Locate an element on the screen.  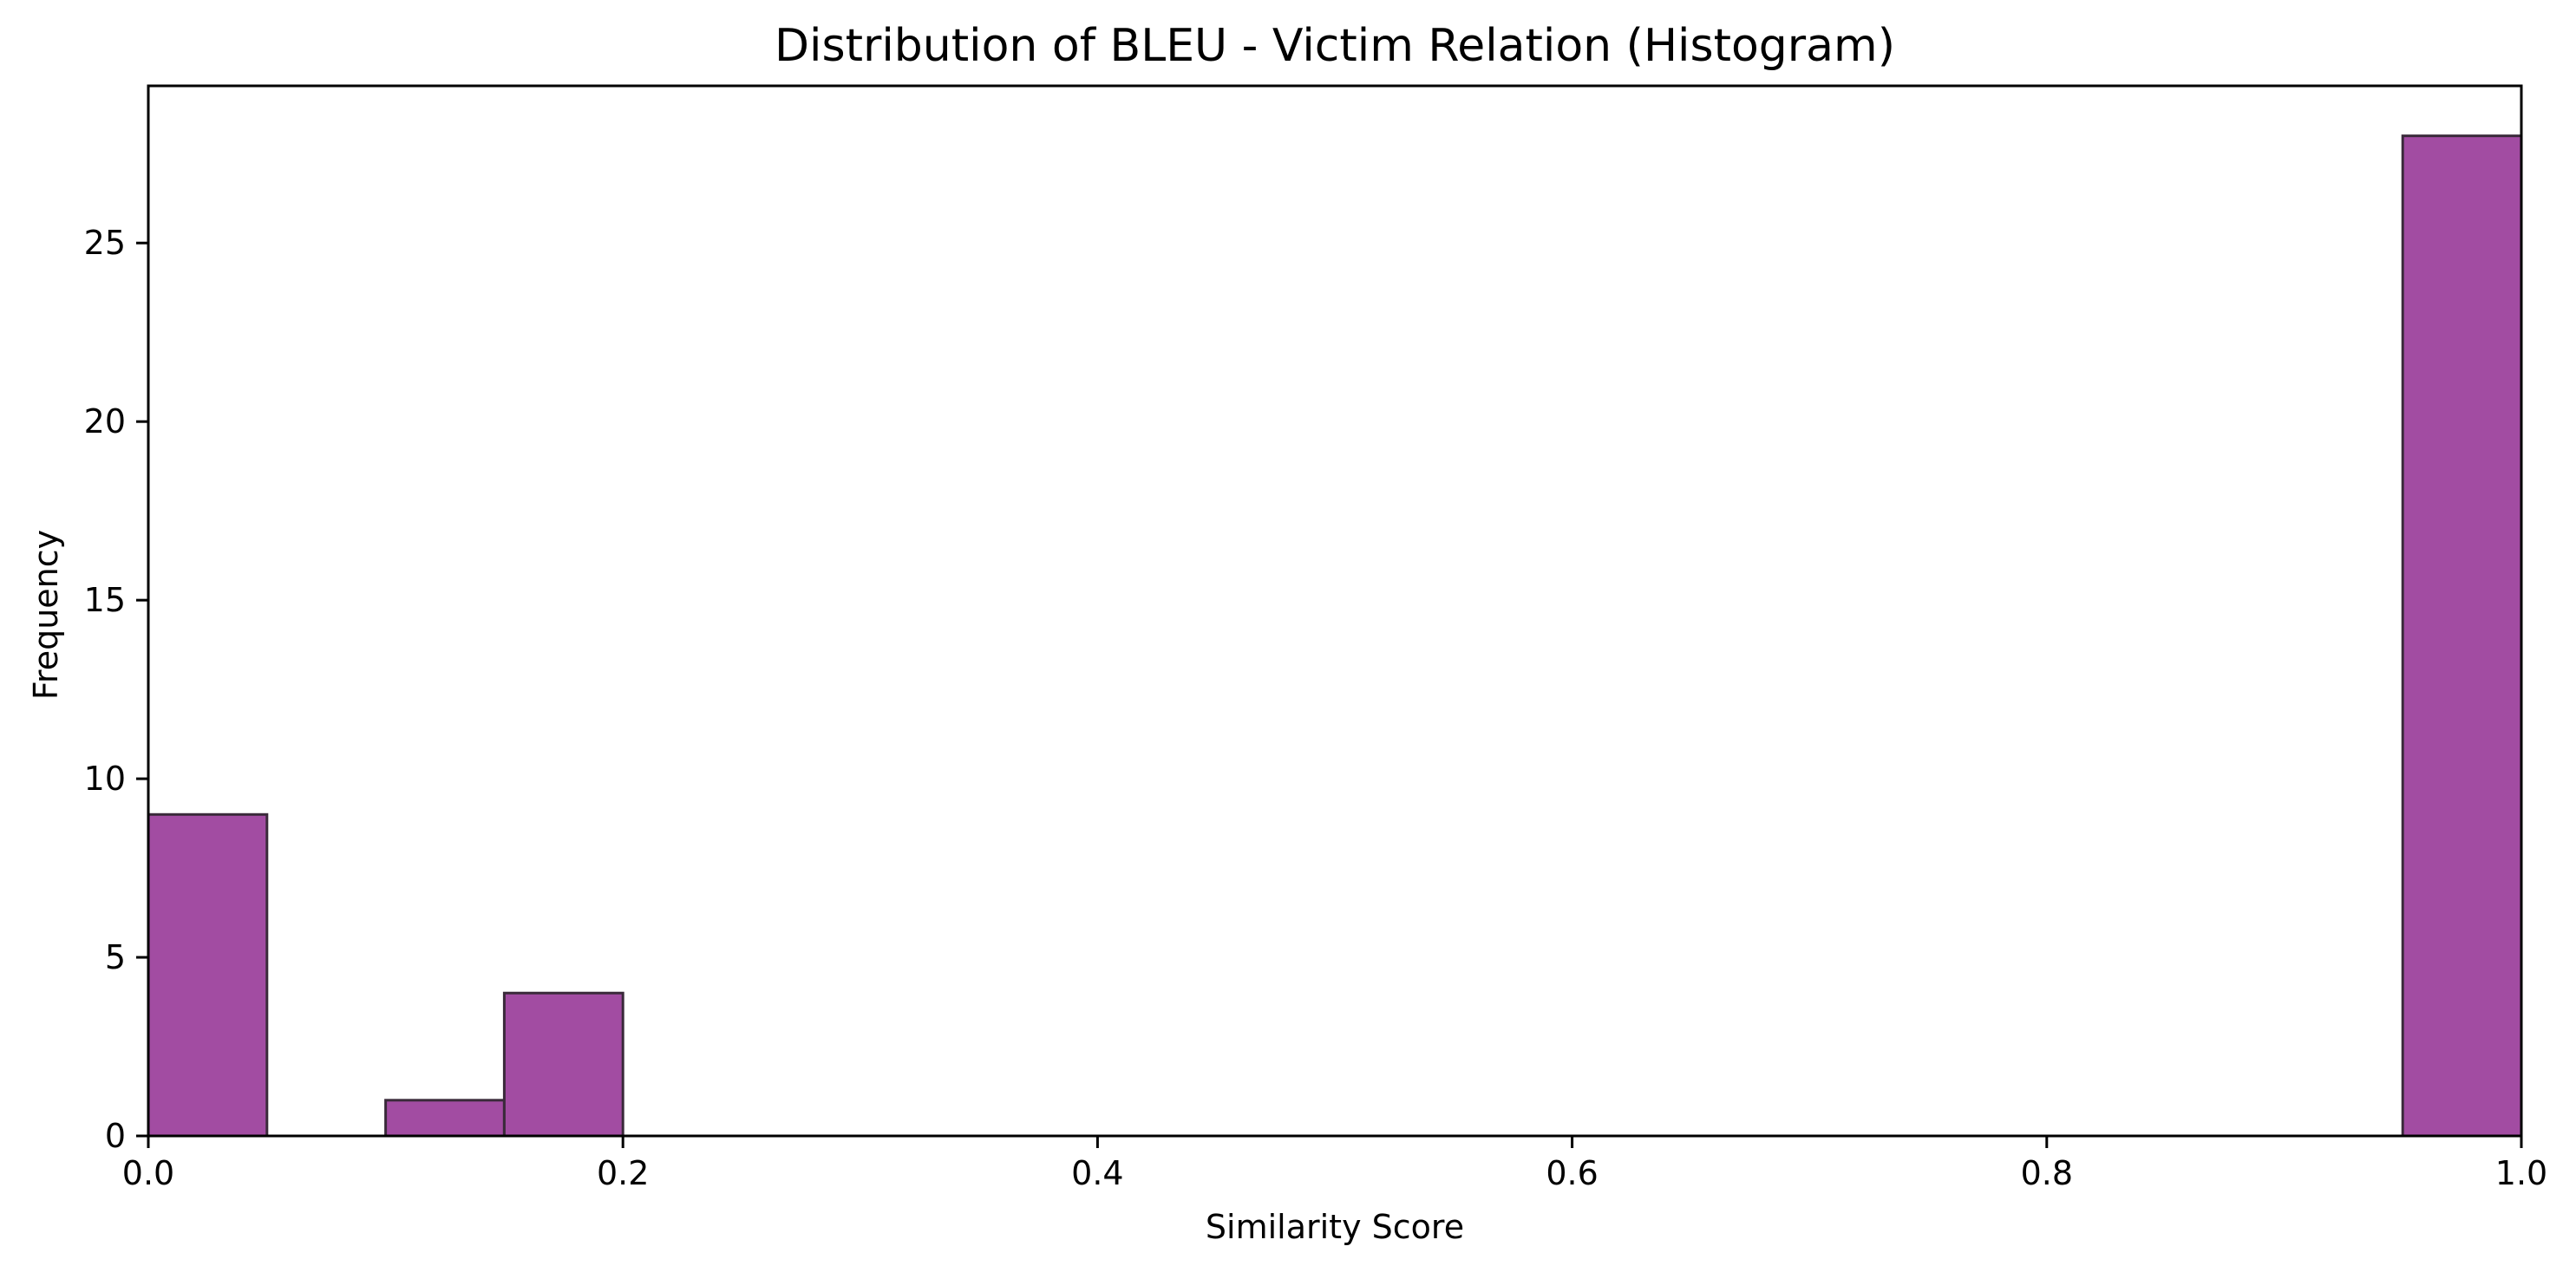
x-tick-label: 0.8 is located at coordinates (2047, 1173).